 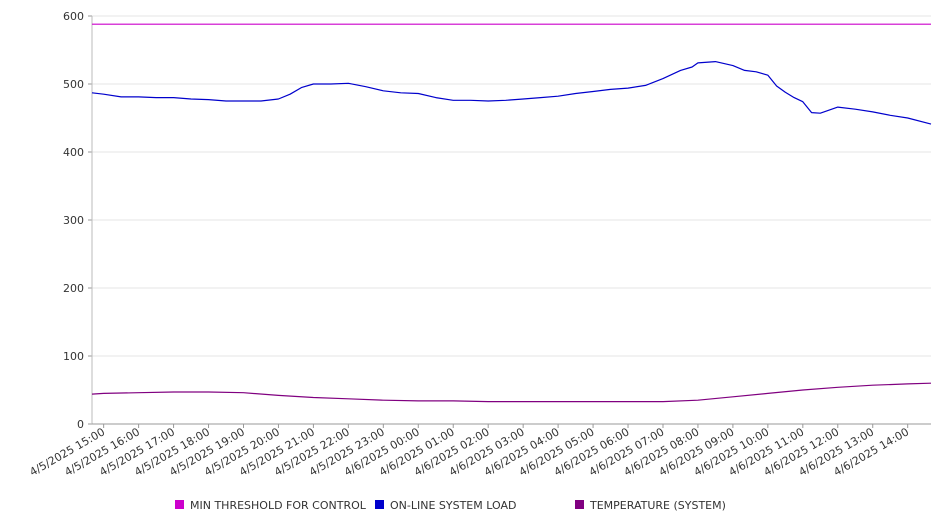 I want to click on y-tick-label: 0, so click(x=80, y=424).